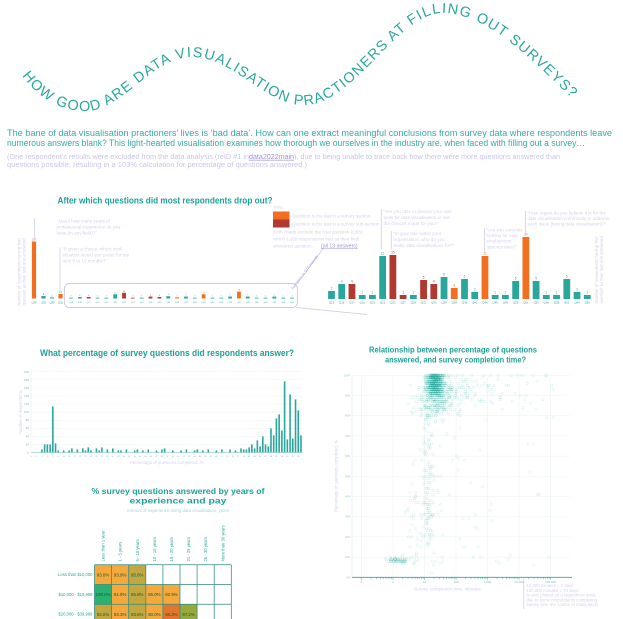 This screenshot has height=619, width=623. I want to click on svg-text: Q29, so click(142, 303).